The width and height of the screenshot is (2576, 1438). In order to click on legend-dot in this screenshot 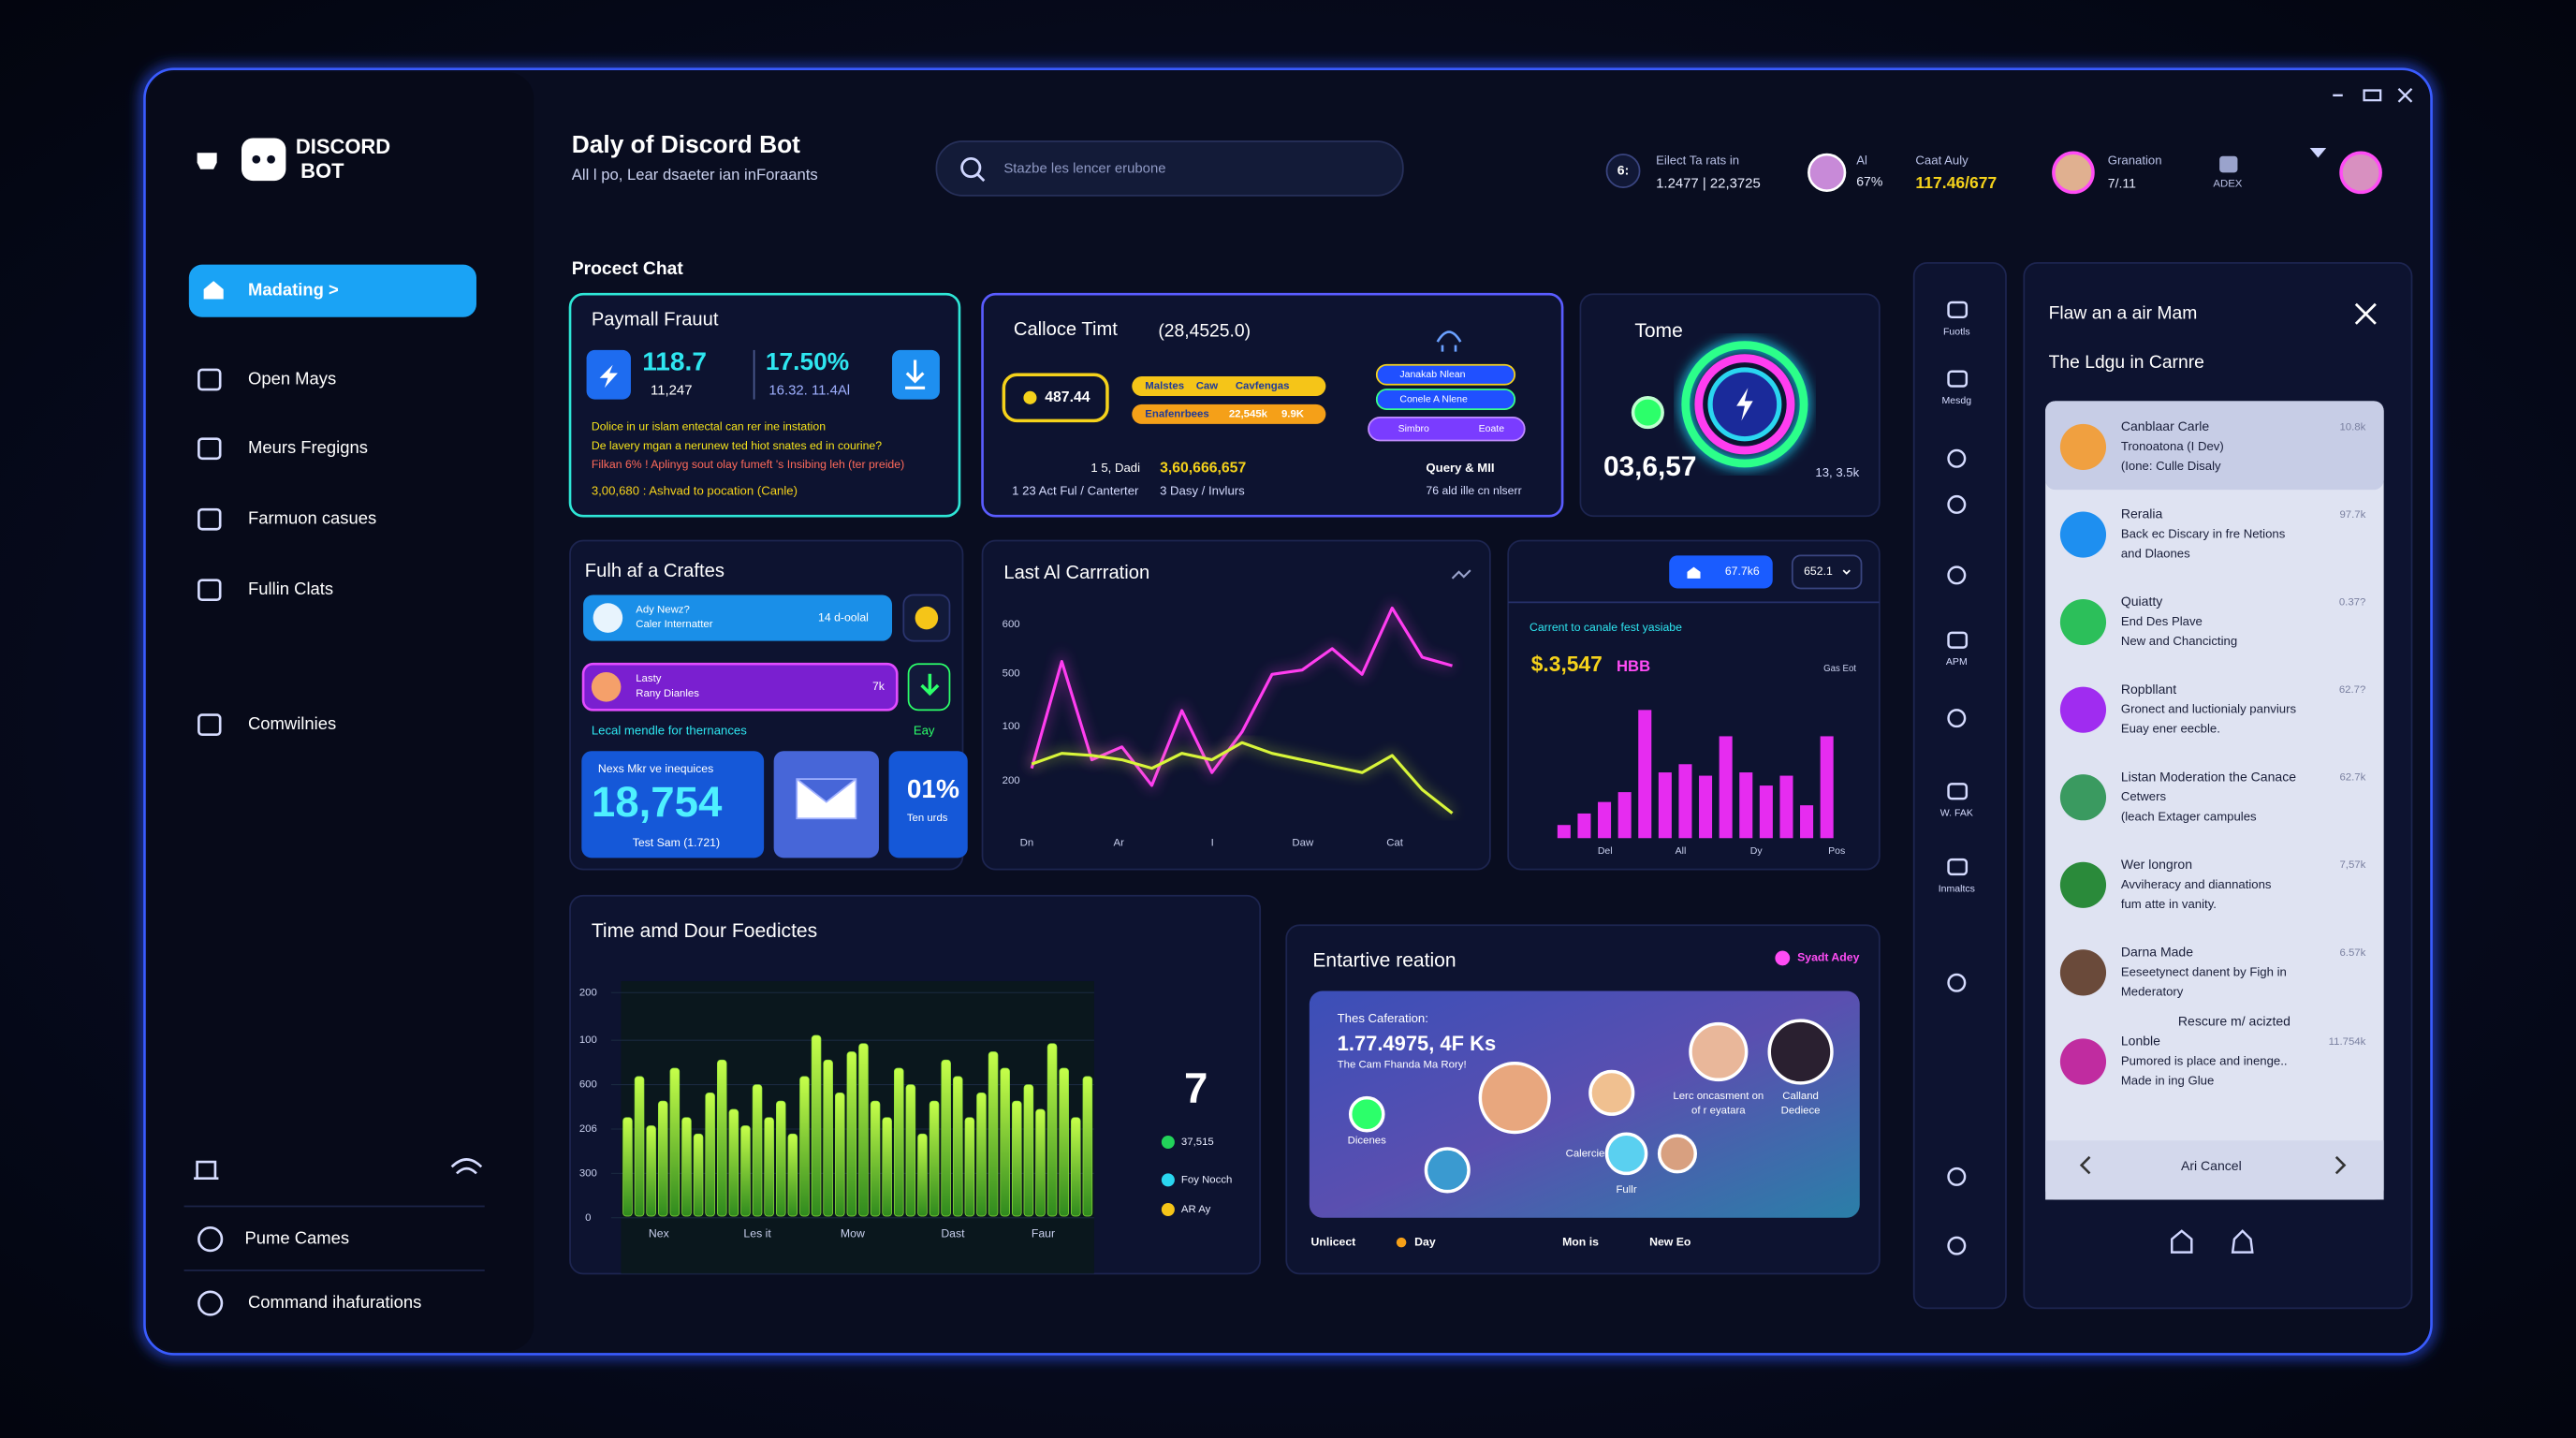, I will do `click(1168, 1209)`.